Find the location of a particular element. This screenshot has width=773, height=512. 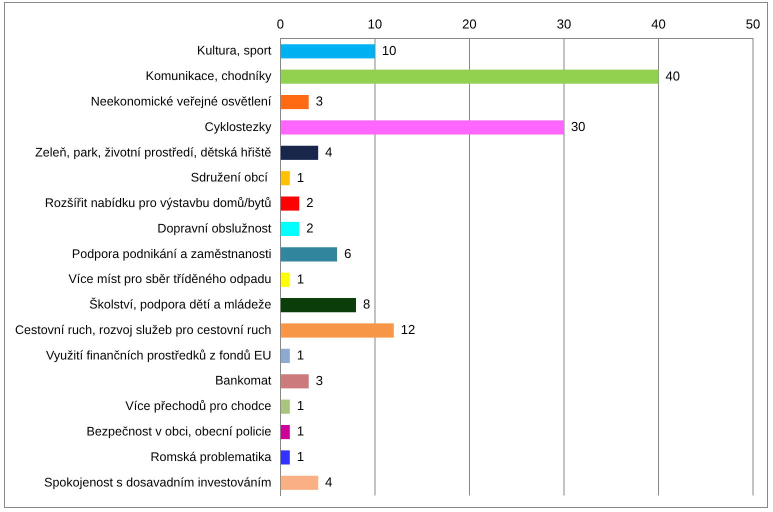

y-tick-label: Bankomat is located at coordinates (243, 381).